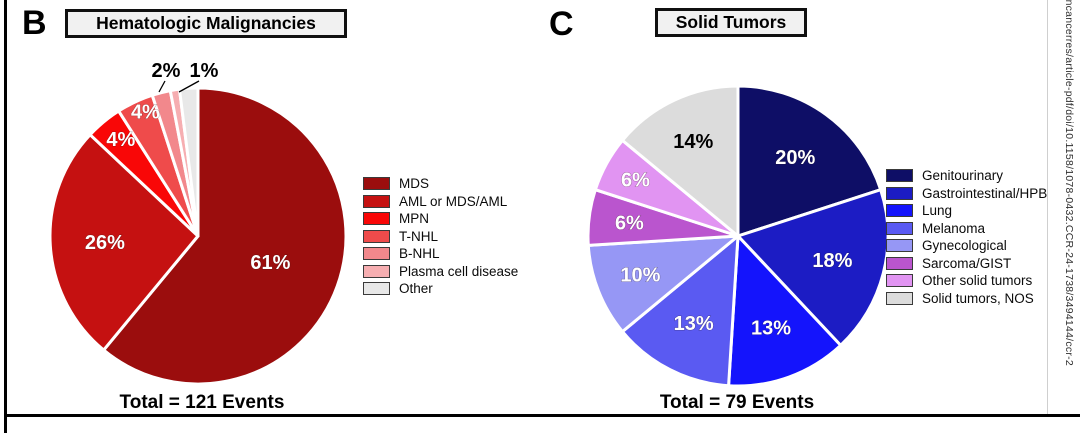  I want to click on pie-slice-melanoma, so click(680, 311).